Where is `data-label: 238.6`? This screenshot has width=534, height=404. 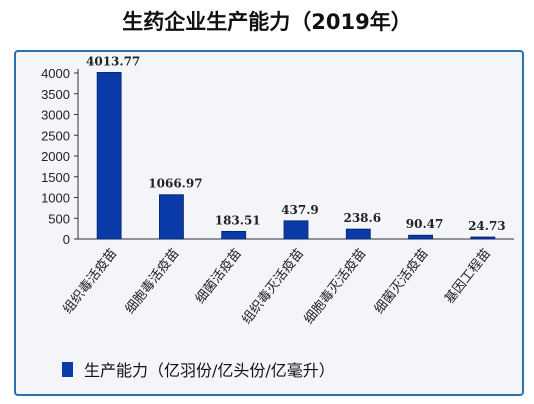 data-label: 238.6 is located at coordinates (362, 218).